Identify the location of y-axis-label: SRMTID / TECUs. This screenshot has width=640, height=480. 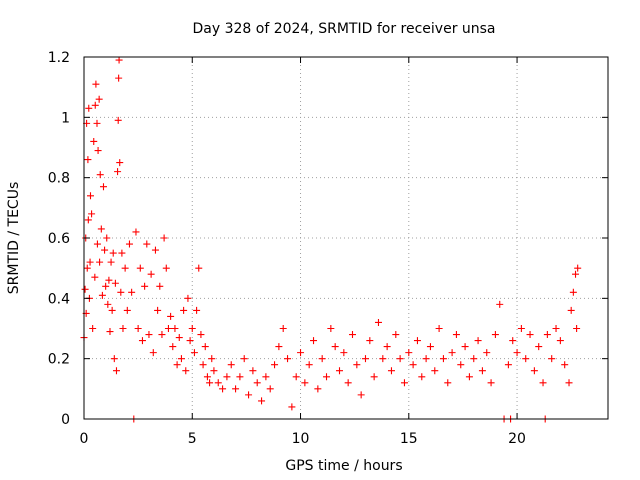
(14, 238).